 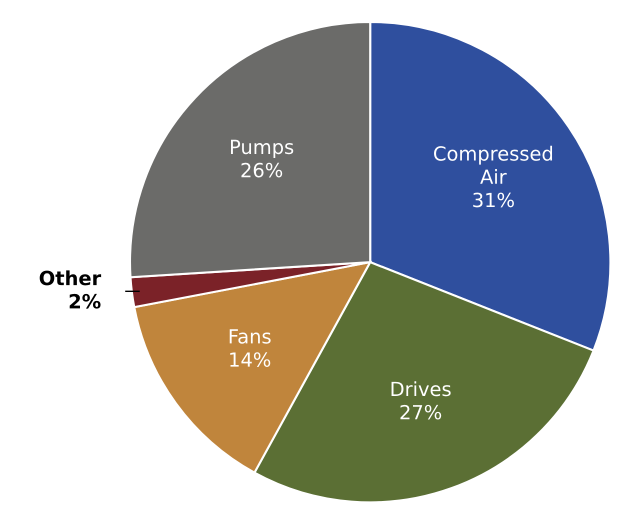 What do you see at coordinates (71, 278) in the screenshot?
I see `slice-label: Other` at bounding box center [71, 278].